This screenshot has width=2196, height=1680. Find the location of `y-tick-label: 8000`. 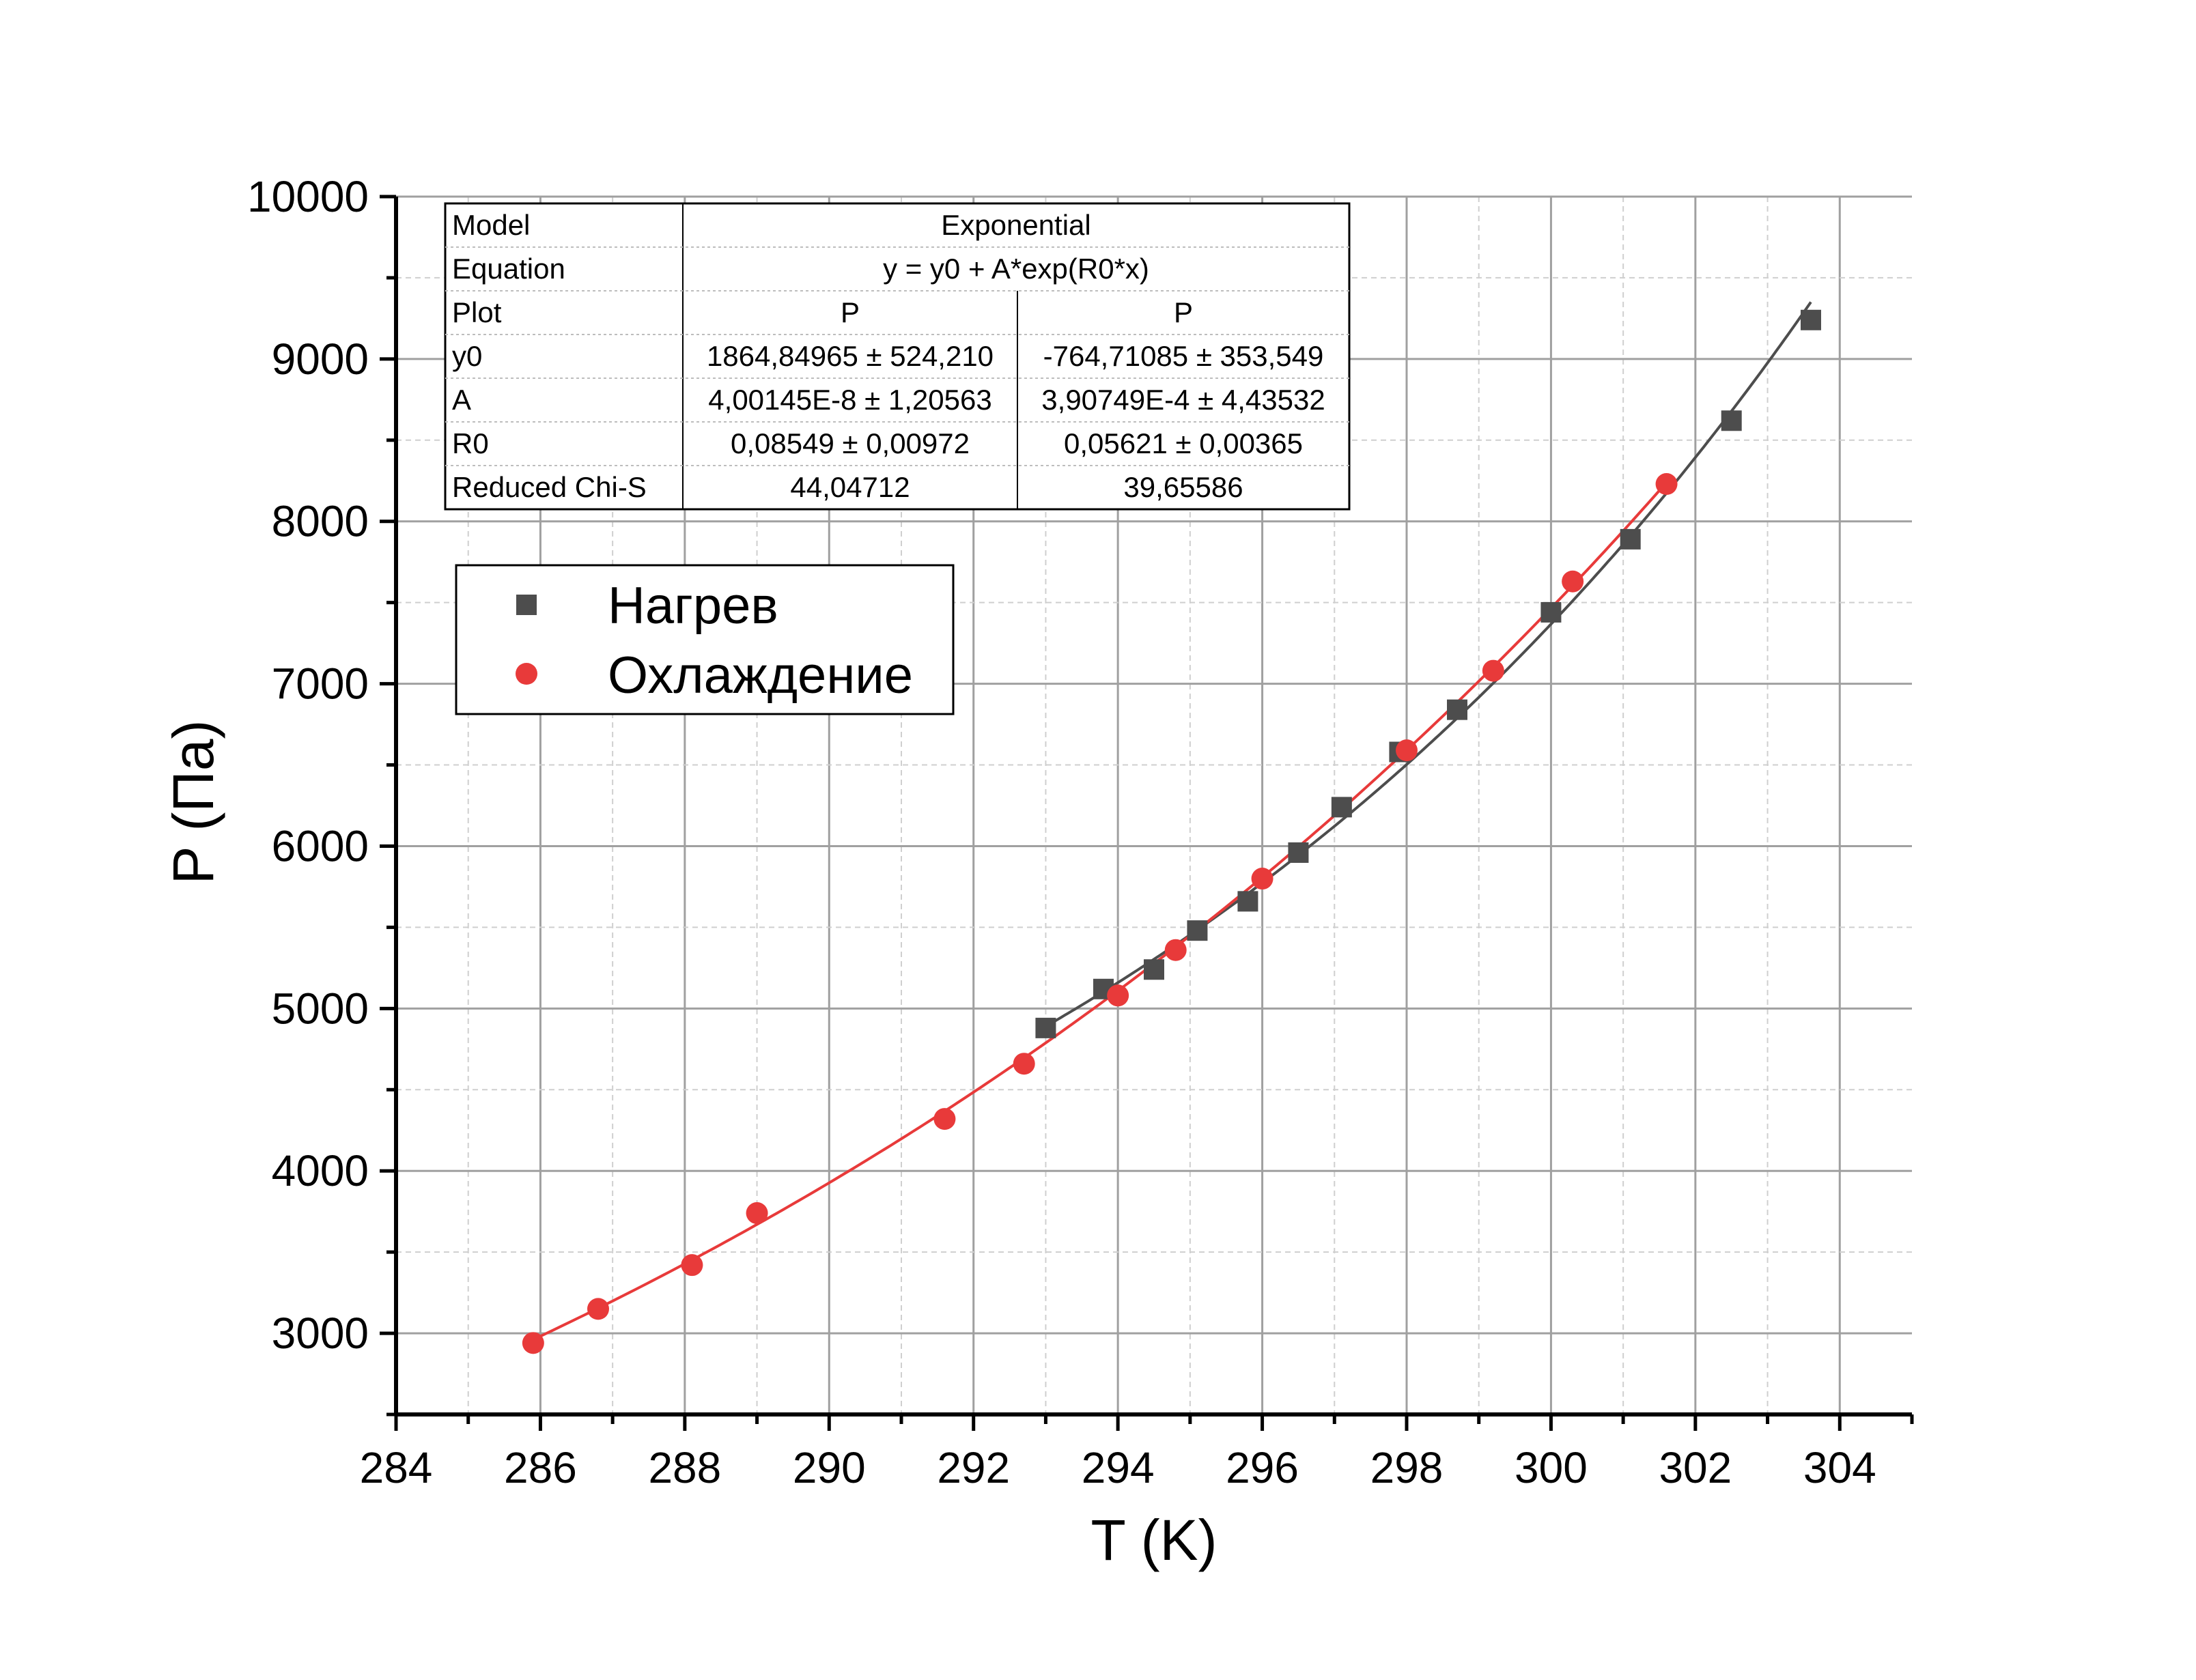

y-tick-label: 8000 is located at coordinates (321, 521).